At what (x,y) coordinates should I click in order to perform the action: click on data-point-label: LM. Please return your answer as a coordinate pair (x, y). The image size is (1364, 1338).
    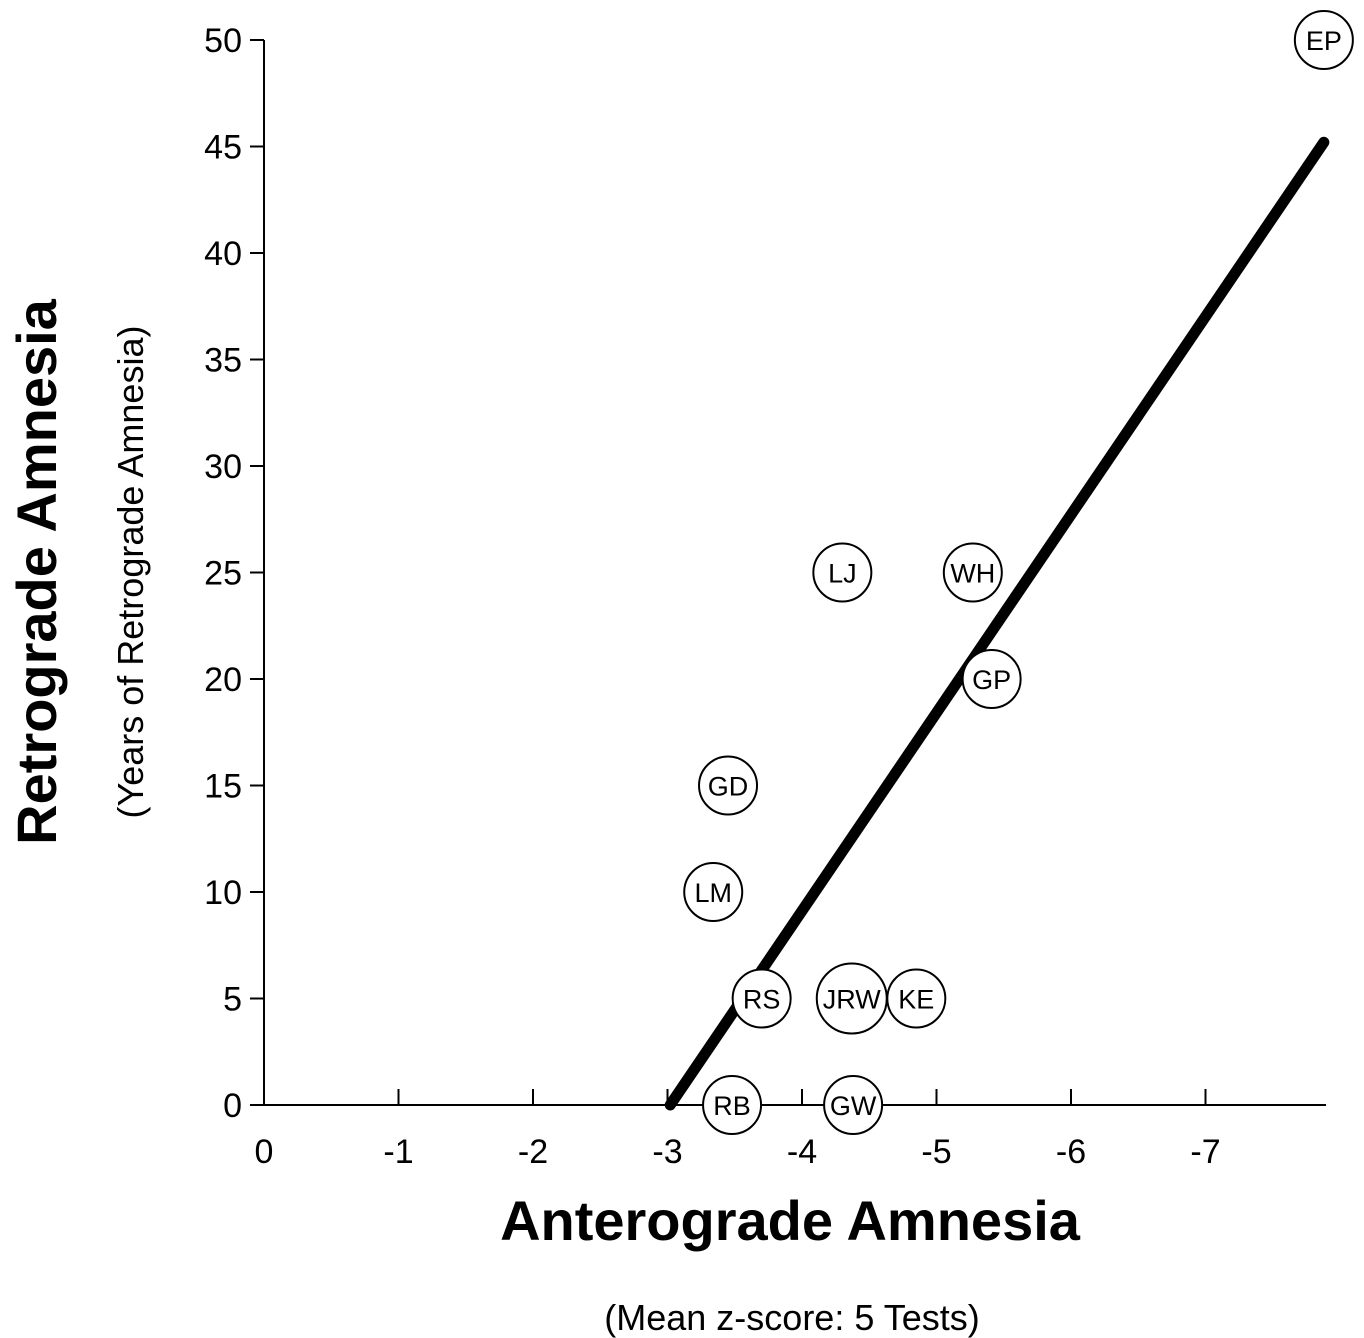
    Looking at the image, I should click on (713, 893).